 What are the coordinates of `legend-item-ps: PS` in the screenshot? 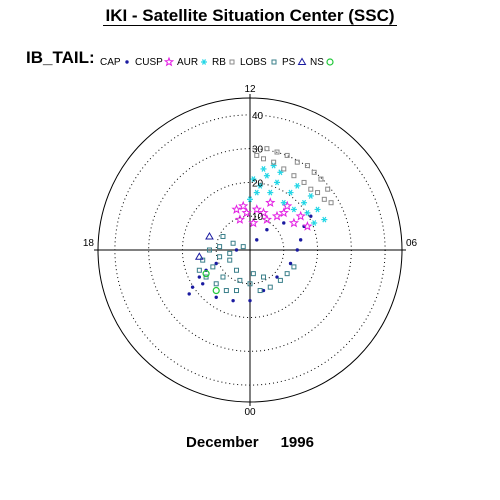 It's located at (294, 62).